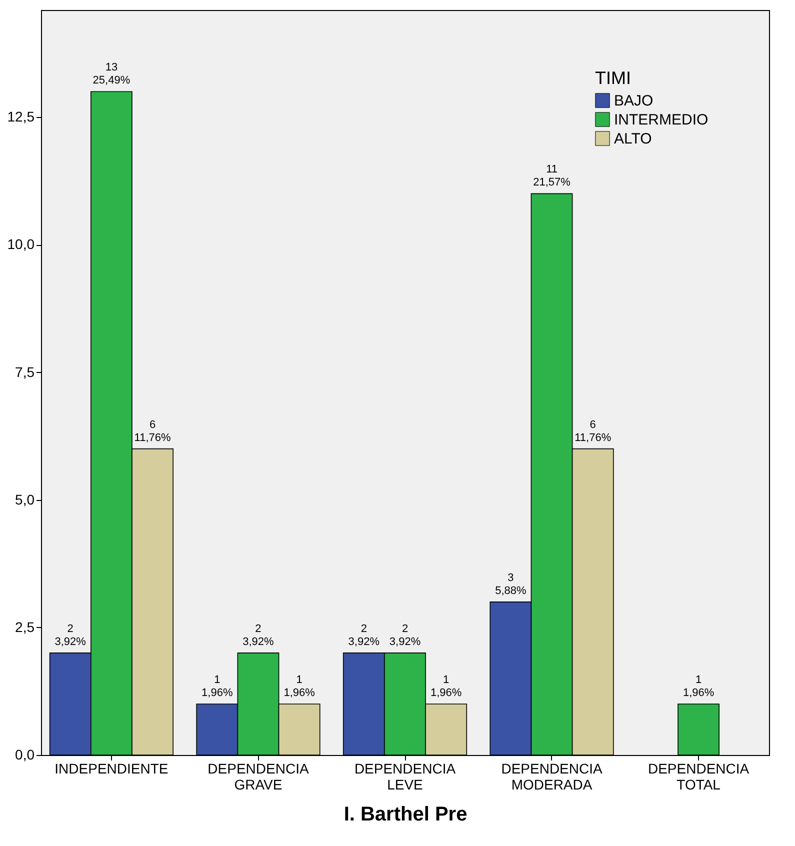  I want to click on x-tick-label: DEPENDENCIA LEVE, so click(405, 776).